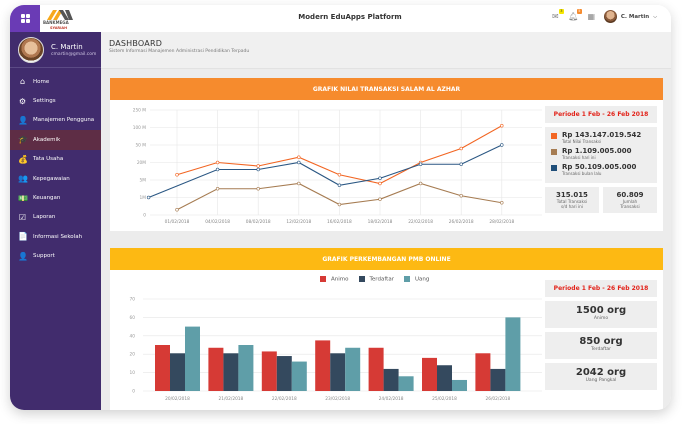 This screenshot has width=682, height=424. Describe the element at coordinates (55, 81) in the screenshot. I see `sidebar-item-home: ⌂ Home` at that location.